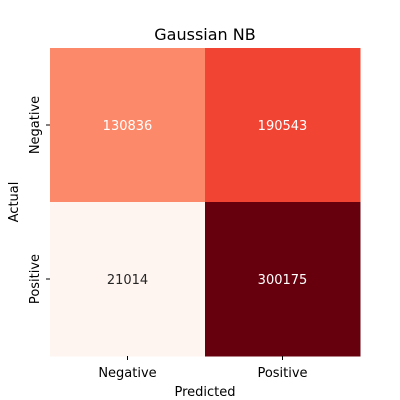 The height and width of the screenshot is (400, 400). I want to click on cell-value-label: 21014, so click(127, 280).